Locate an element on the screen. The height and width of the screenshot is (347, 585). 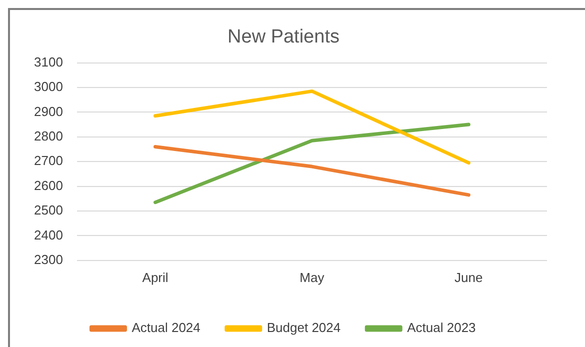
y-tick-label: 2400 is located at coordinates (48, 234).